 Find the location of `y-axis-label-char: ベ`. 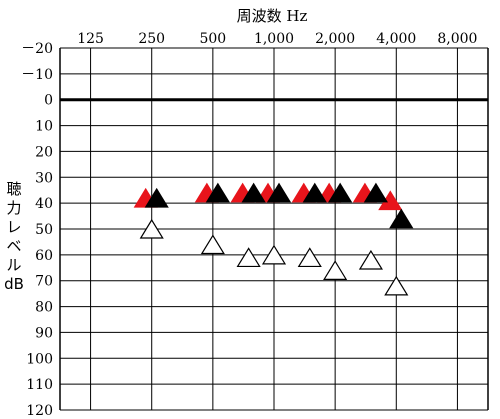

y-axis-label-char: ベ is located at coordinates (13, 246).